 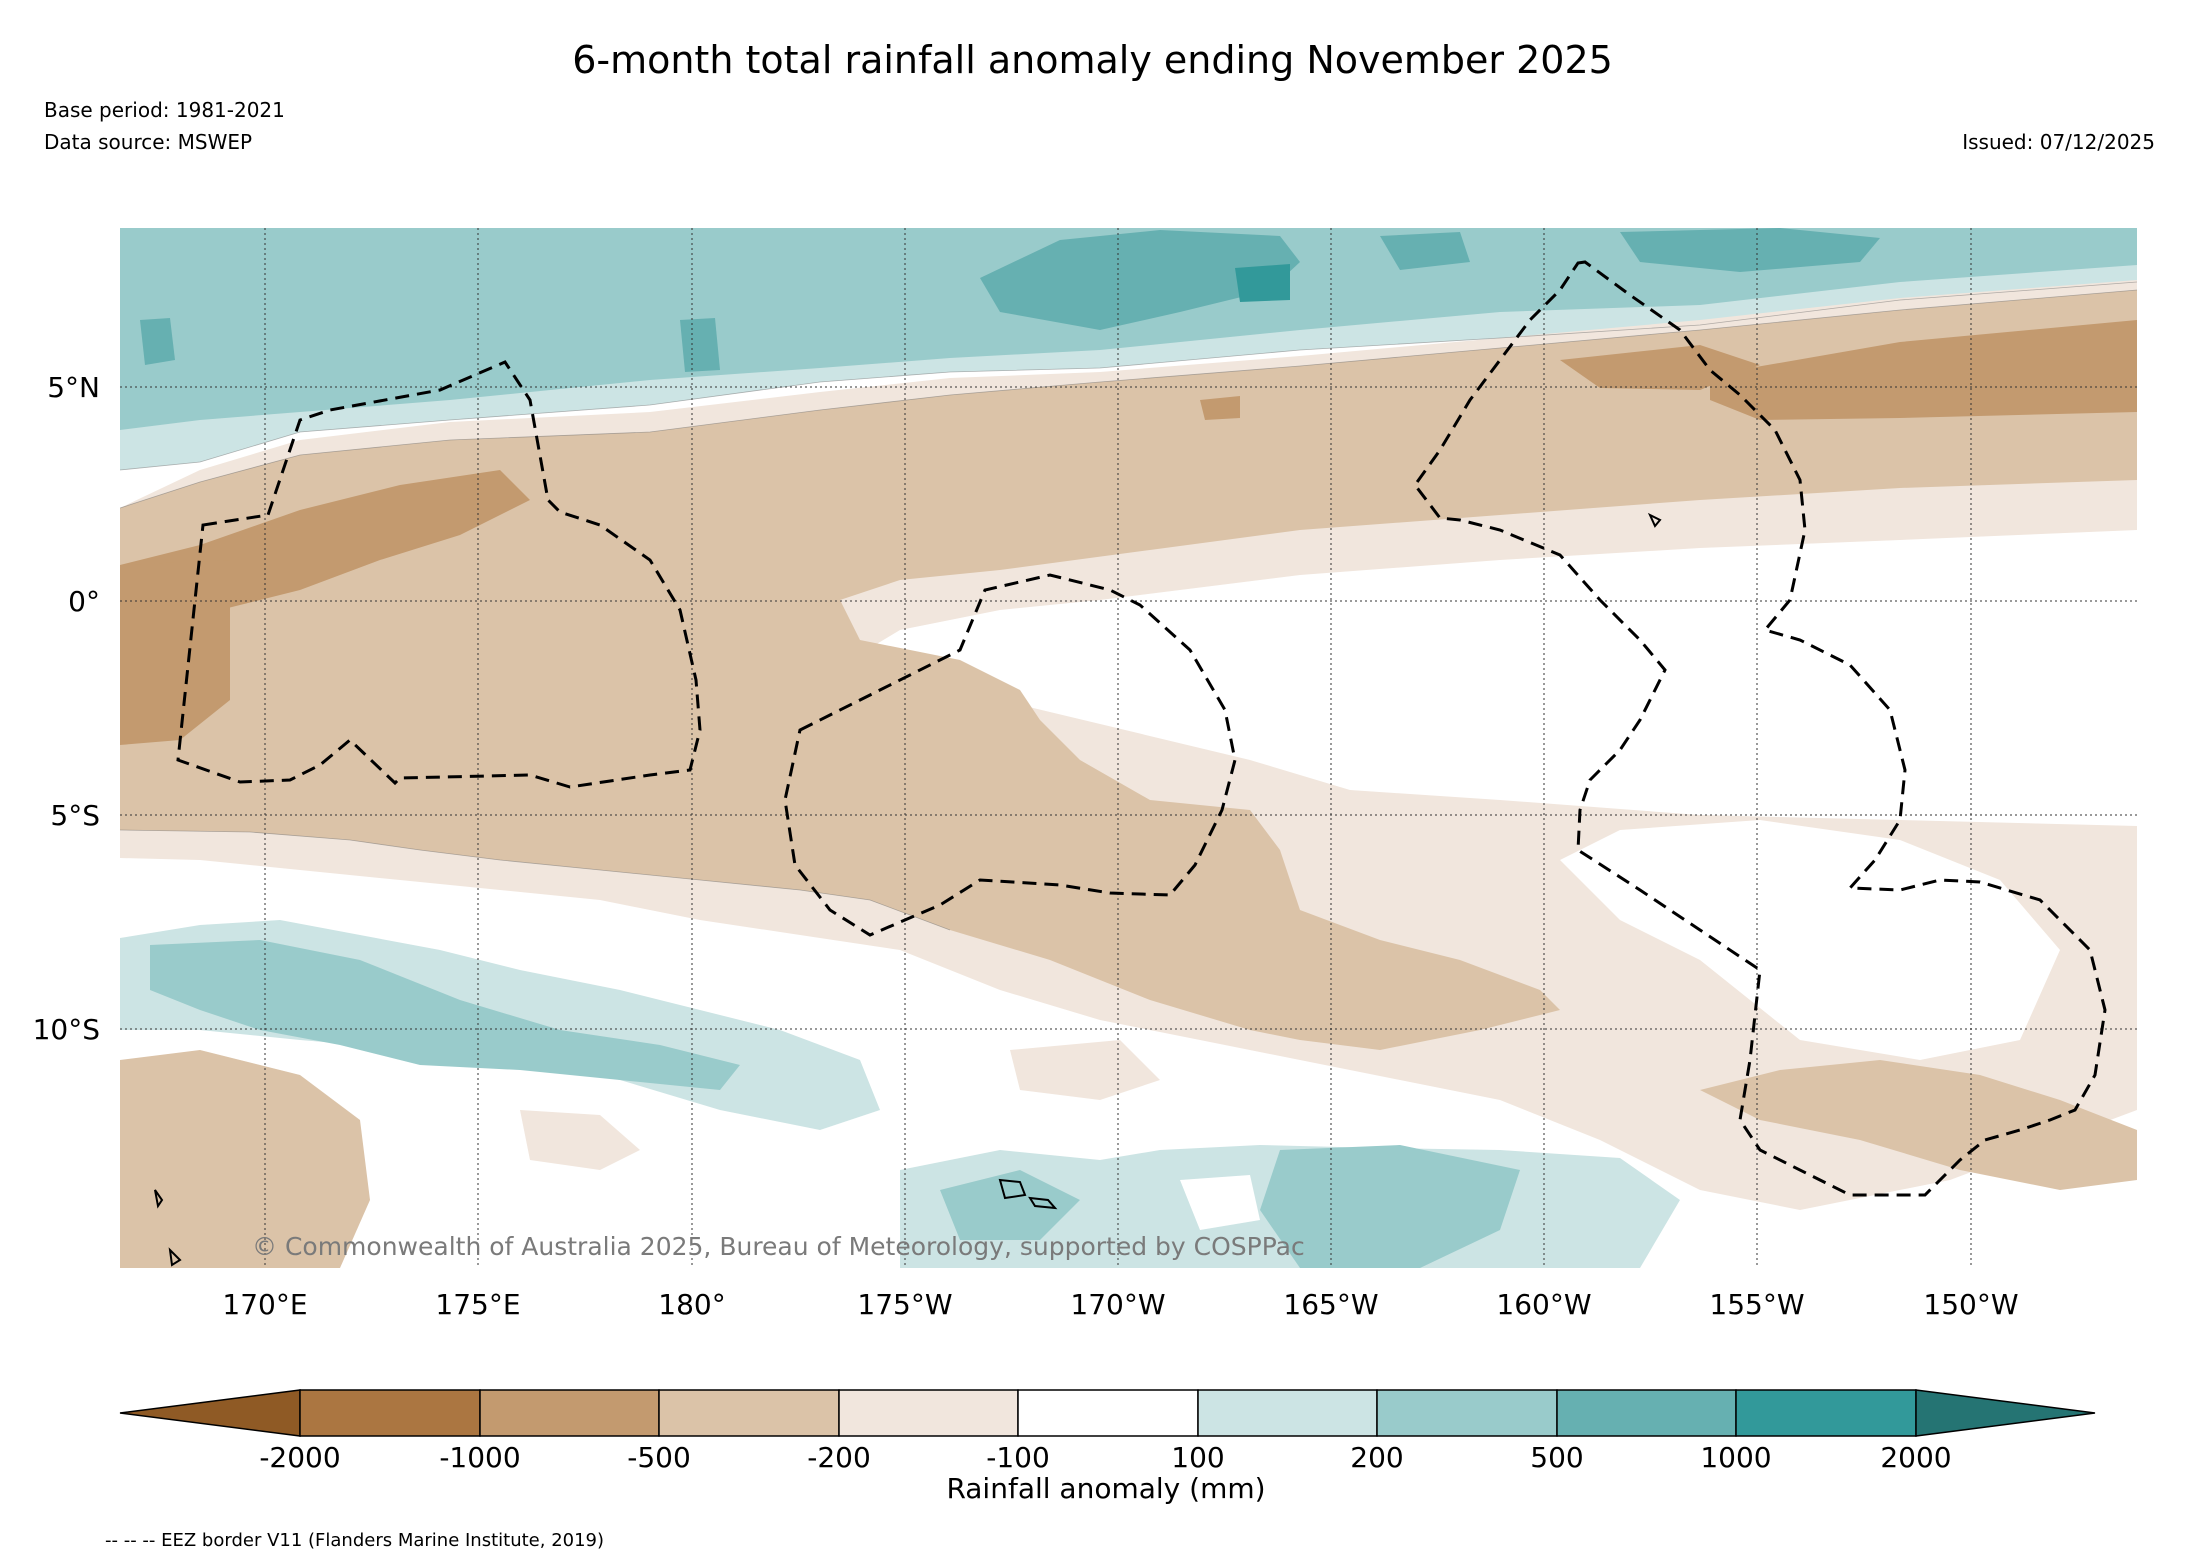 I want to click on lon-label-175w: 175°W, so click(x=904, y=1304).